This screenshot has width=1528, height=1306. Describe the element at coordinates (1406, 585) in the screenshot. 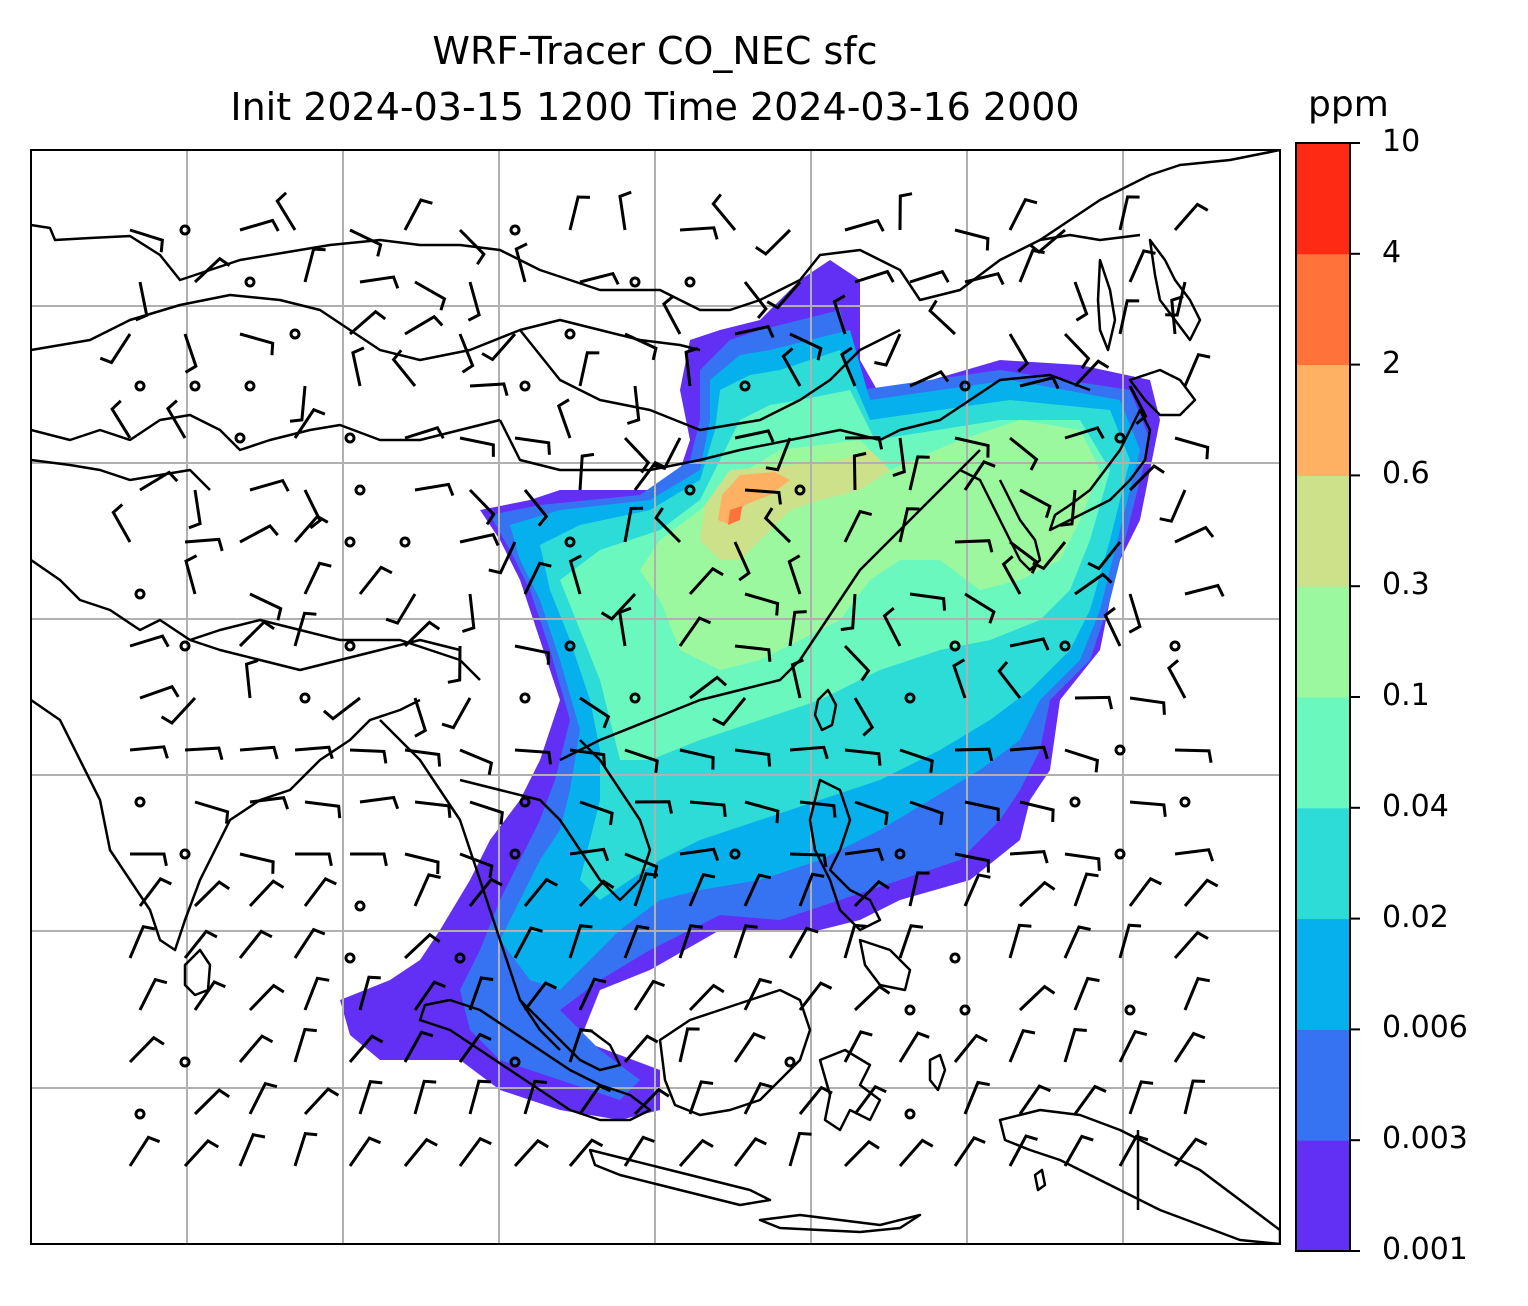

I see `colorbar-tick-label: 0.3` at that location.